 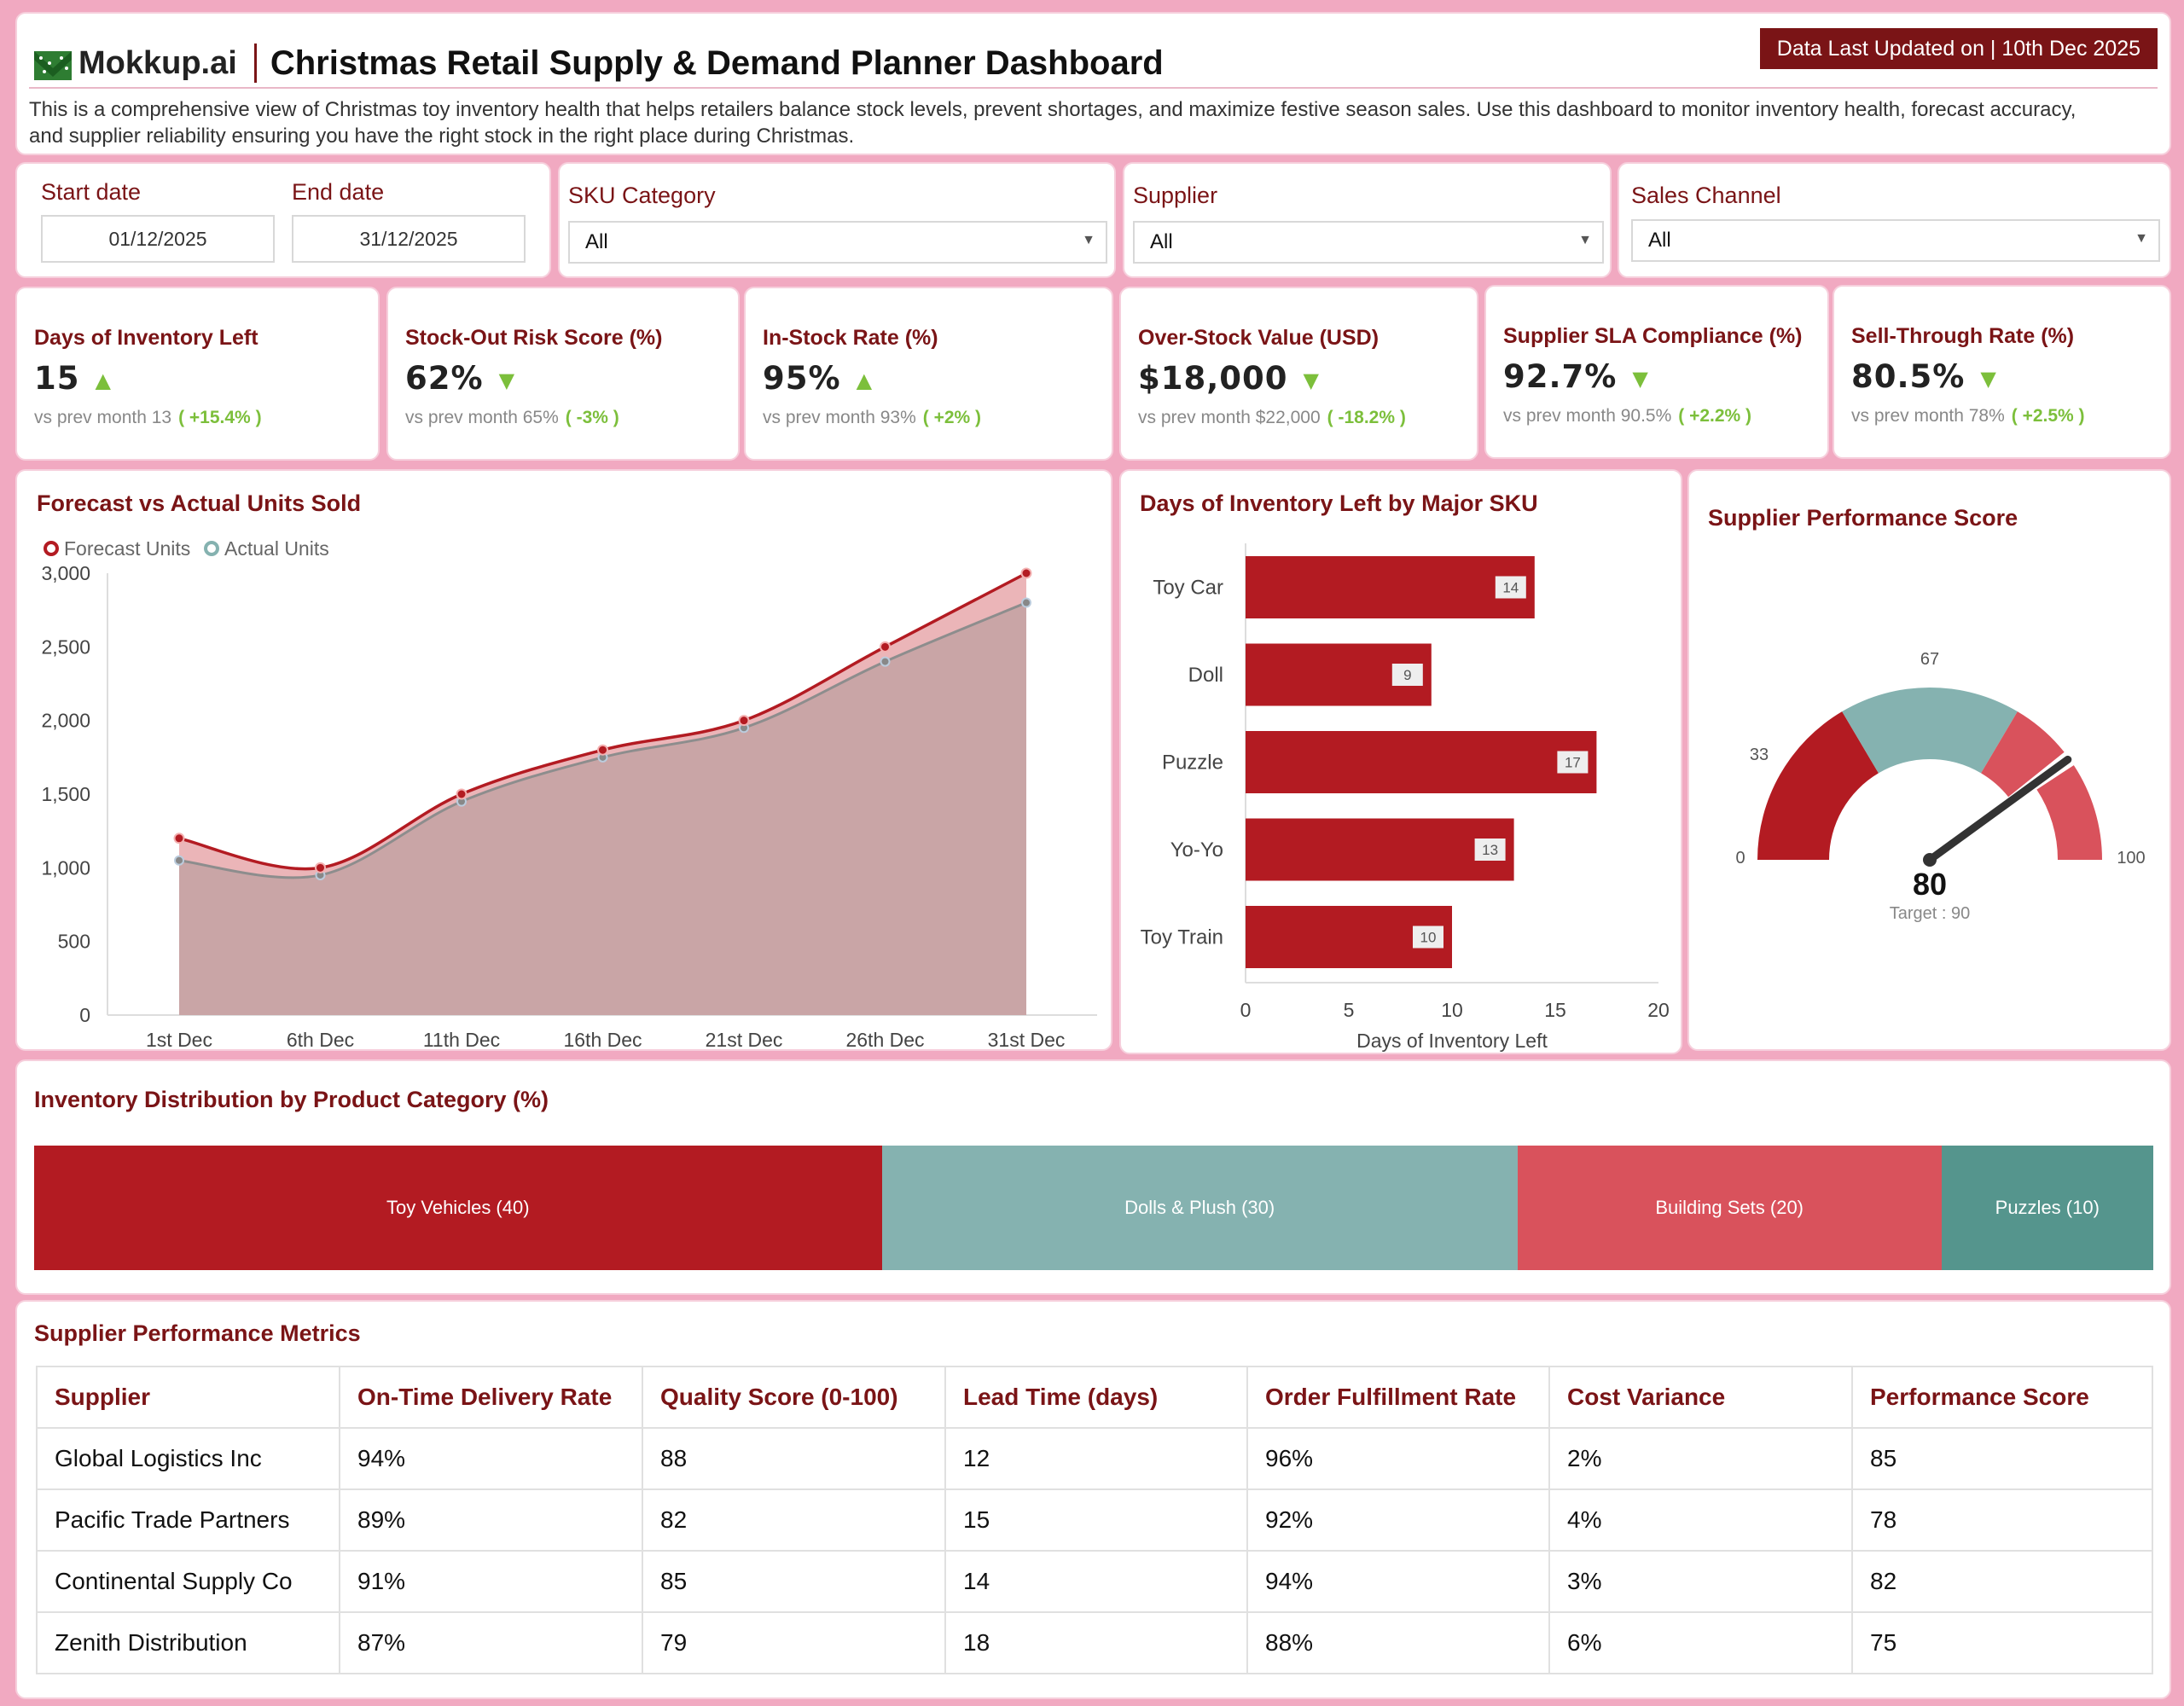 I want to click on table-row: Zenith Distribution 87% 79 18 88% 6% 75, so click(x=1095, y=1643).